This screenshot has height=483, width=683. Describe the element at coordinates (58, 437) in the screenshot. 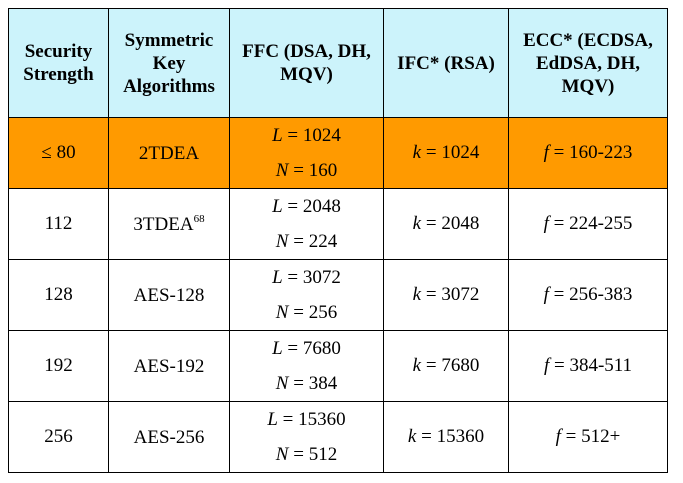

I see `cell-security-strength: 256` at that location.